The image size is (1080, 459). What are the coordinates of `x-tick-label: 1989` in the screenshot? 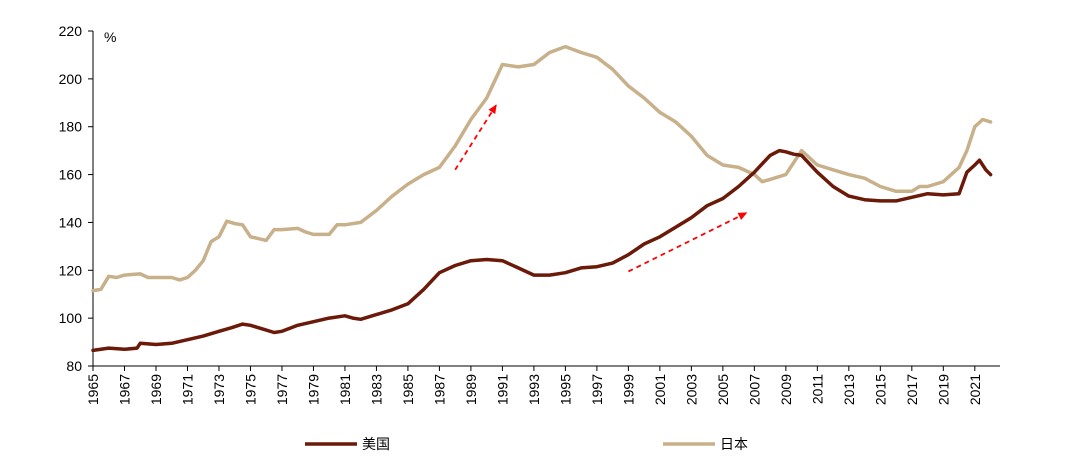 It's located at (471, 389).